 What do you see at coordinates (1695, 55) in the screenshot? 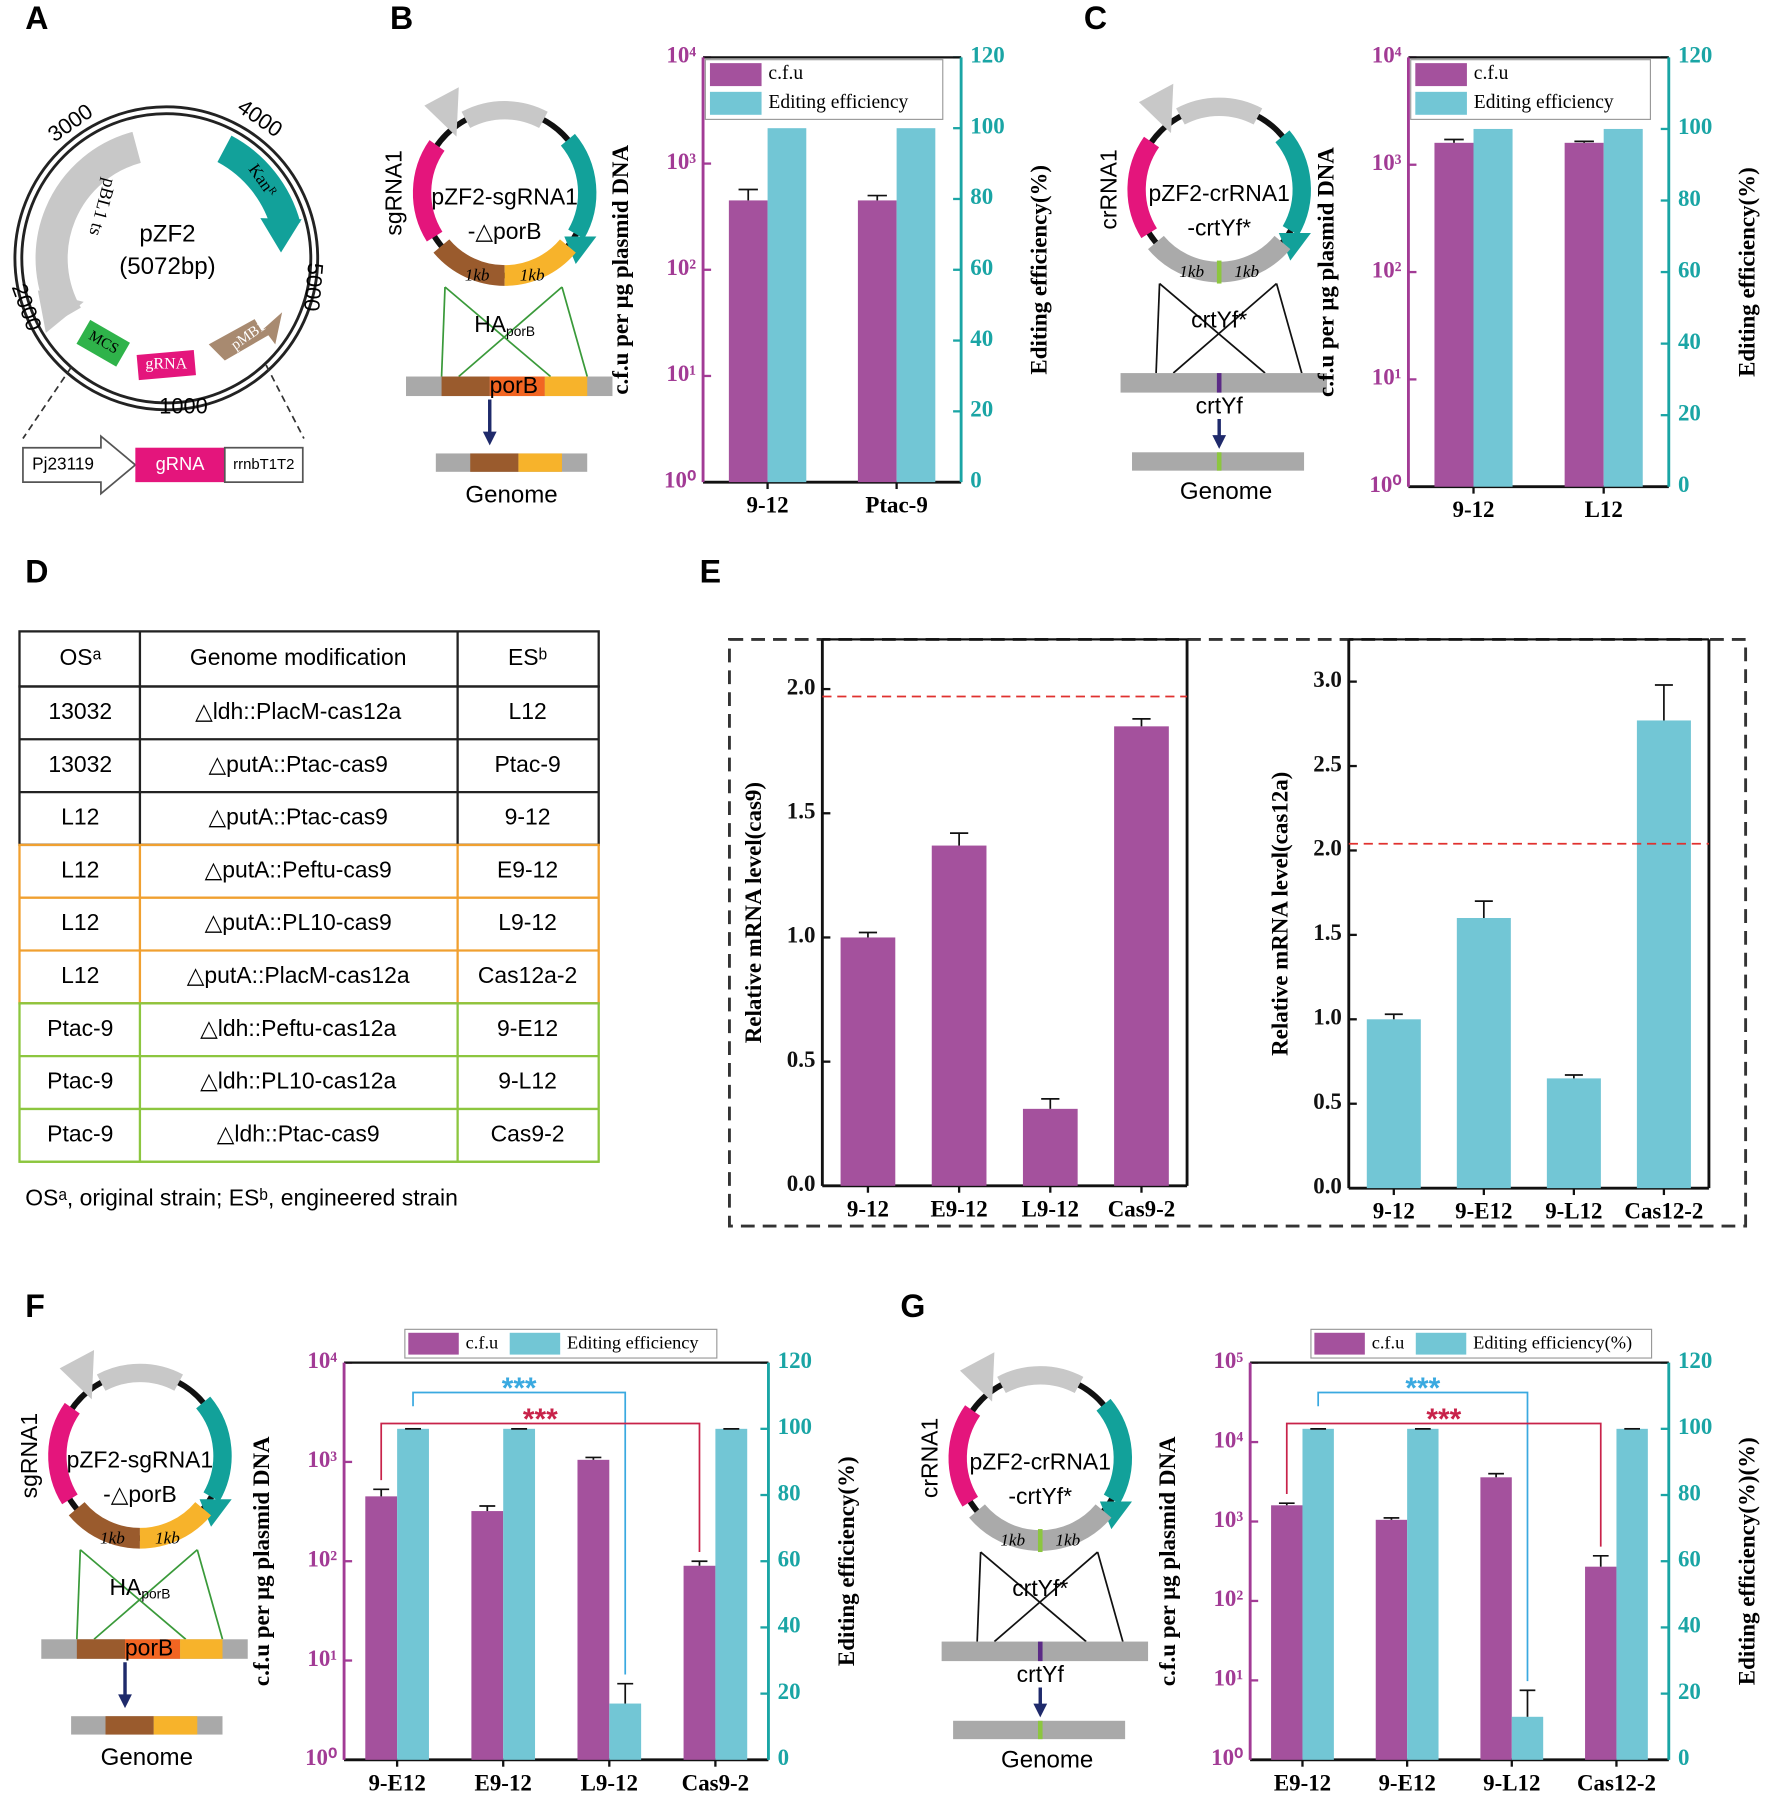
I see `y2-tick-label: 120` at bounding box center [1695, 55].